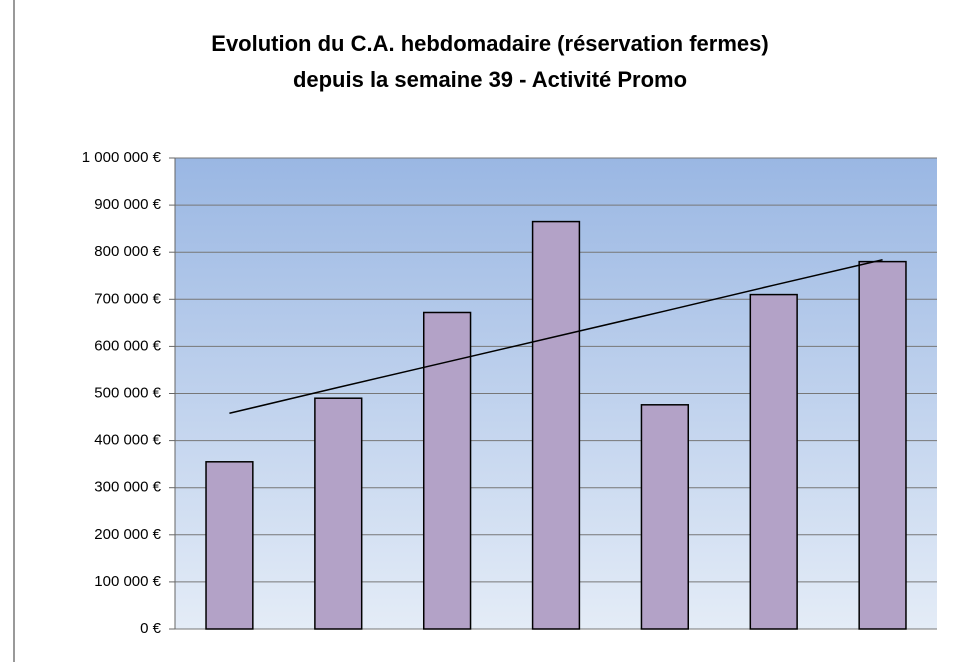  What do you see at coordinates (127, 298) in the screenshot?
I see `y-tick-label: 700 000 €` at bounding box center [127, 298].